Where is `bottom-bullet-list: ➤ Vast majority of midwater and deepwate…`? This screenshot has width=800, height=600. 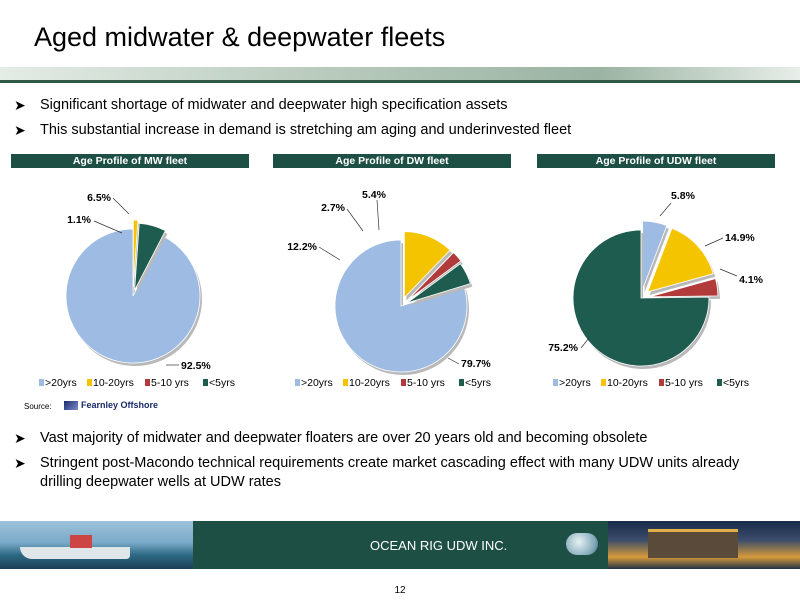
bottom-bullet-list: ➤ Vast majority of midwater and deepwate… is located at coordinates (399, 463).